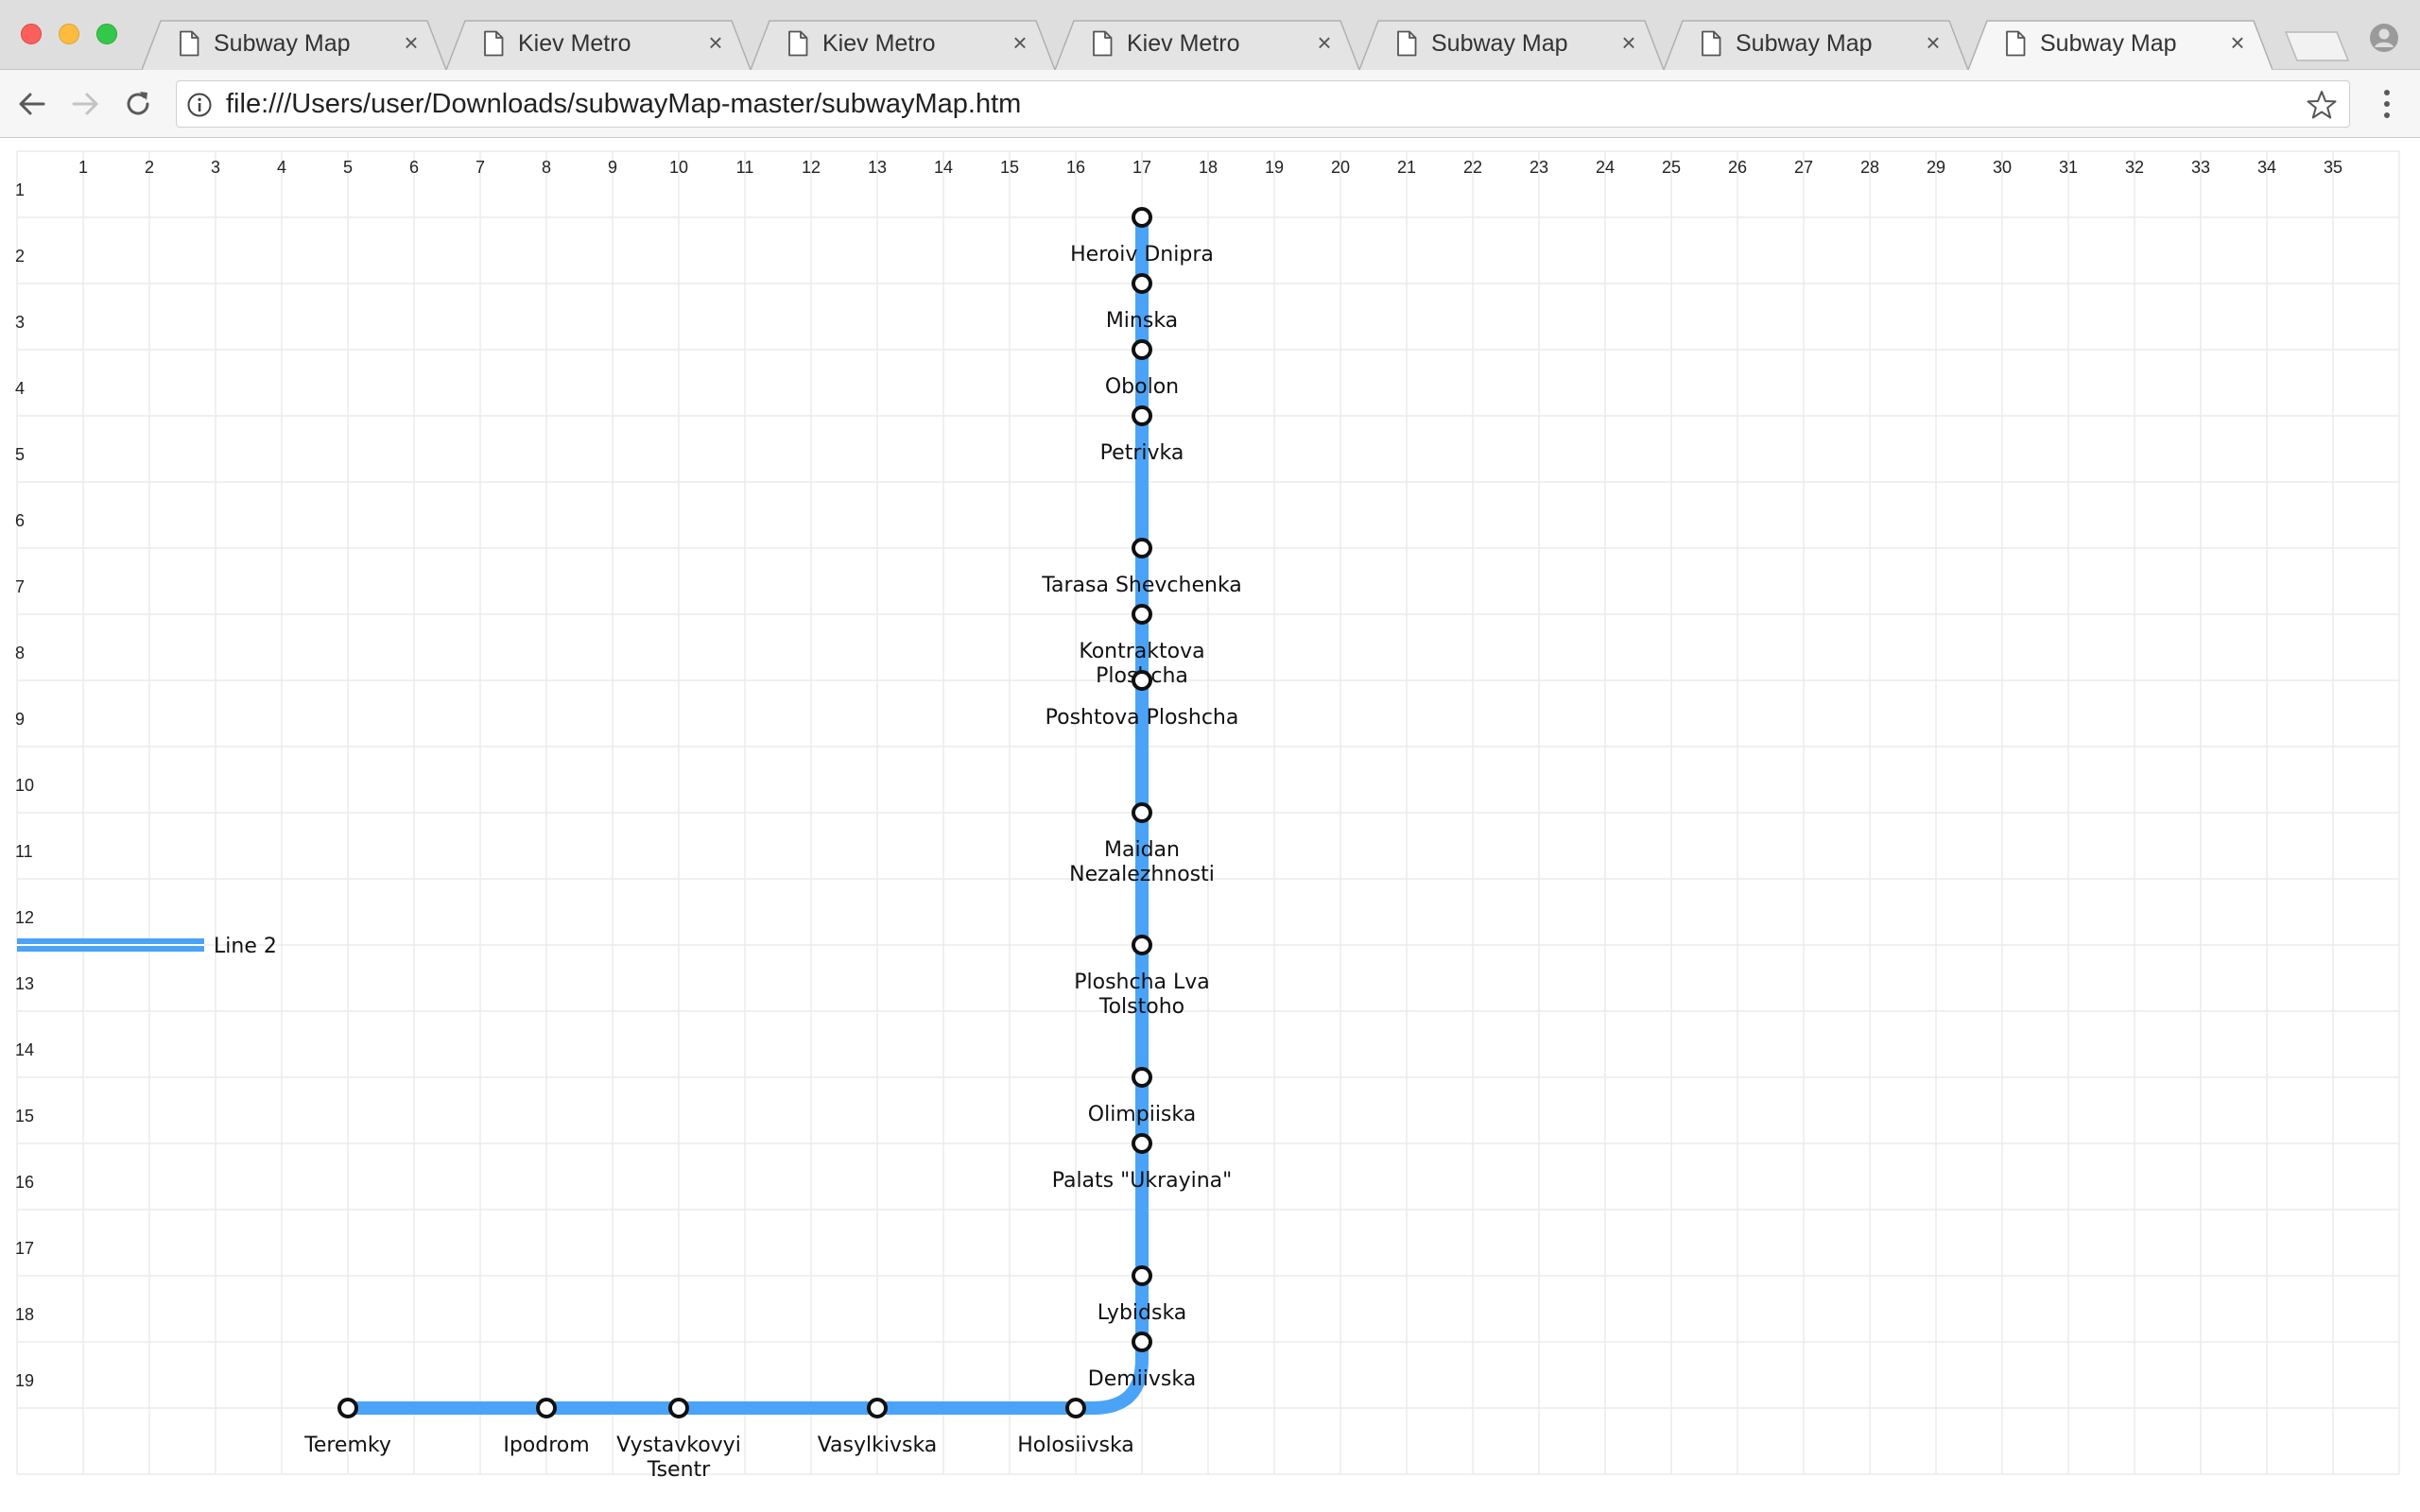  Describe the element at coordinates (24, 785) in the screenshot. I see `row-label: 10` at that location.